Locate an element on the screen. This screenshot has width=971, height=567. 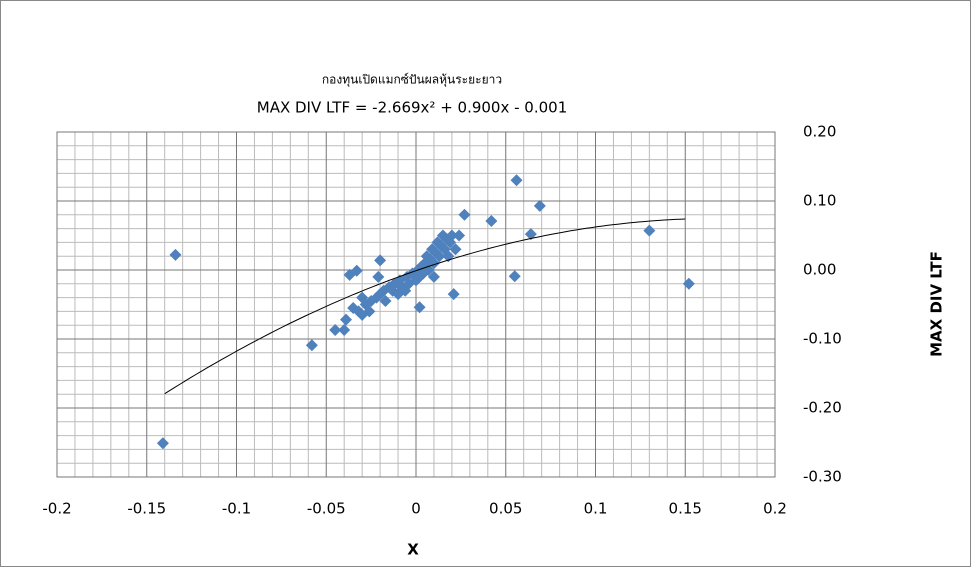
x-axis-title: X is located at coordinates (413, 550).